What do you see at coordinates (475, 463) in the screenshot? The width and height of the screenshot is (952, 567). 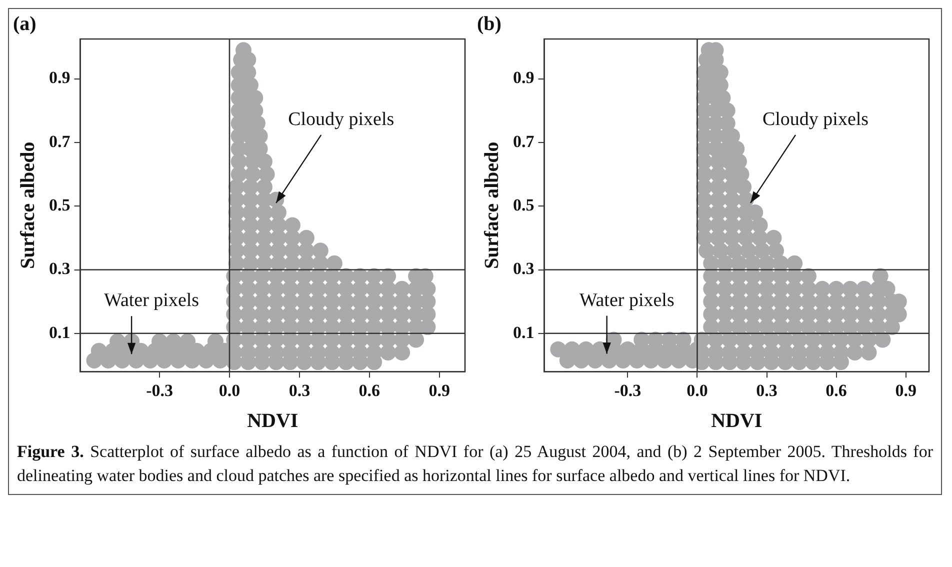 I see `caption: Figure 3. Scatterplot of surface albedo as a function of NDVI for (a) 25 August 2004, and (b) 2 September 2005. Thresholds for delineating water bodies and cloud patches are specified as horizontal lines for surface albedo and vertical lines for NDVI.` at bounding box center [475, 463].